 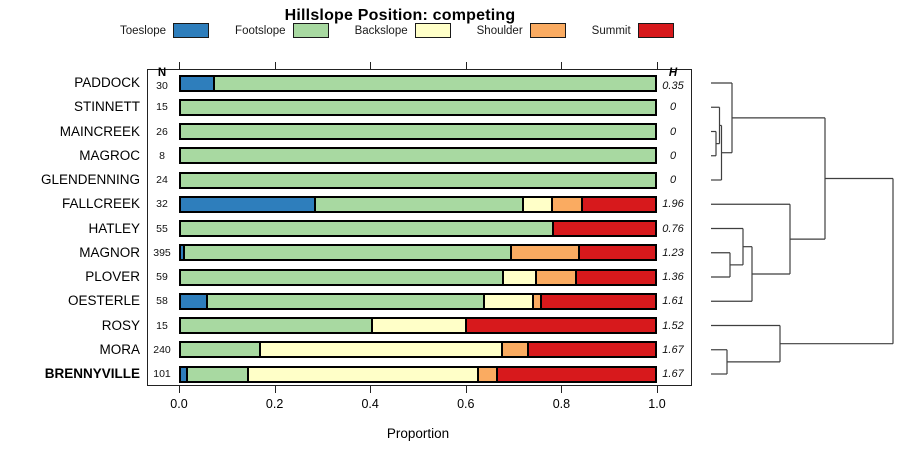 I want to click on h-value: 1.36, so click(x=673, y=277).